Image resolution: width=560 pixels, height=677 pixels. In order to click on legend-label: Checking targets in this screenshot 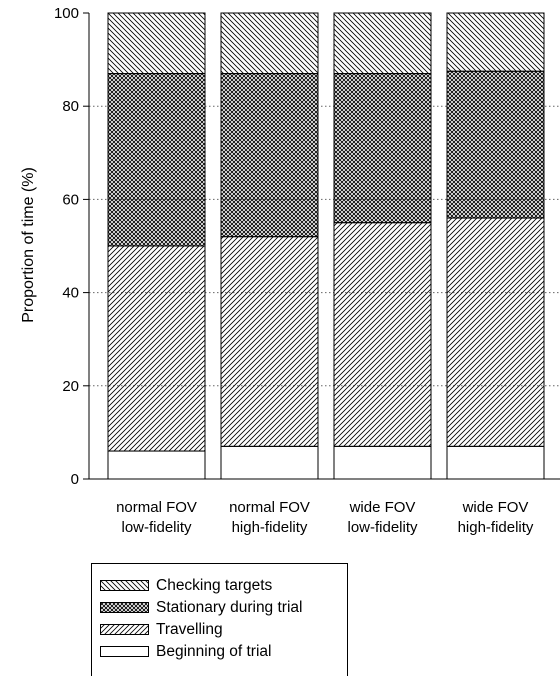, I will do `click(214, 585)`.